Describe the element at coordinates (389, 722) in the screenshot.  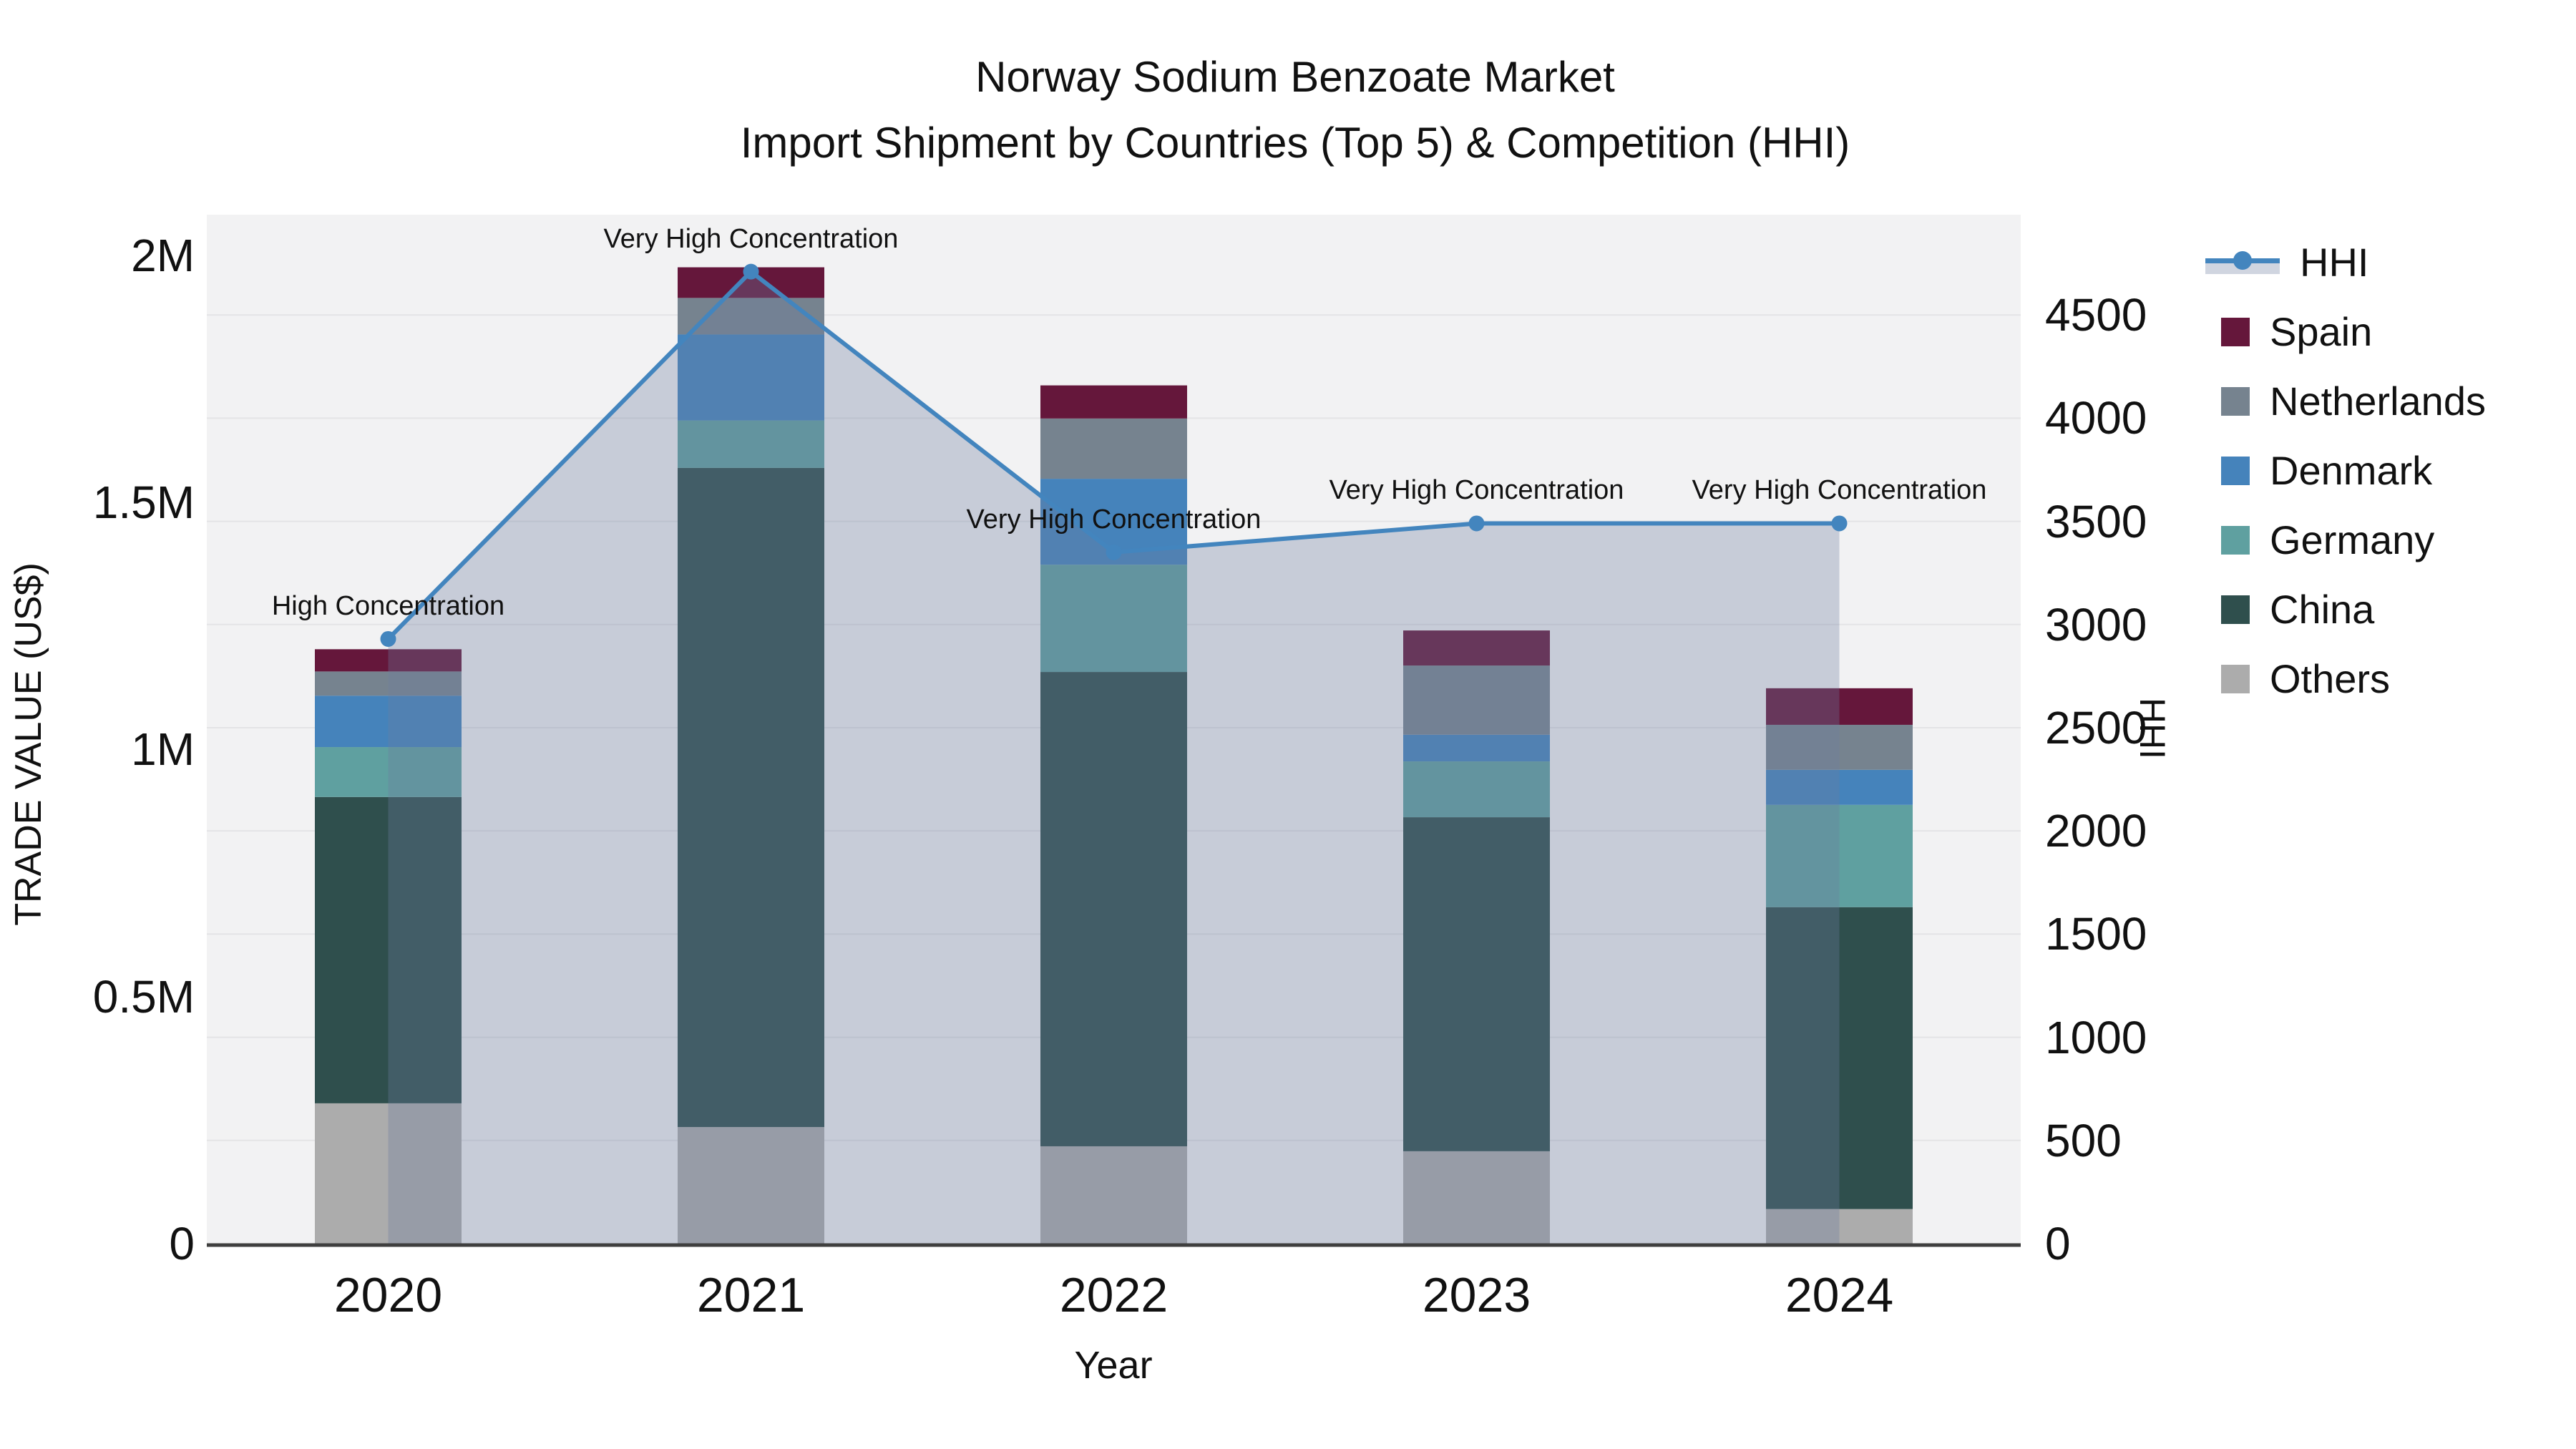
I see `bar-segment-denmark-2020` at that location.